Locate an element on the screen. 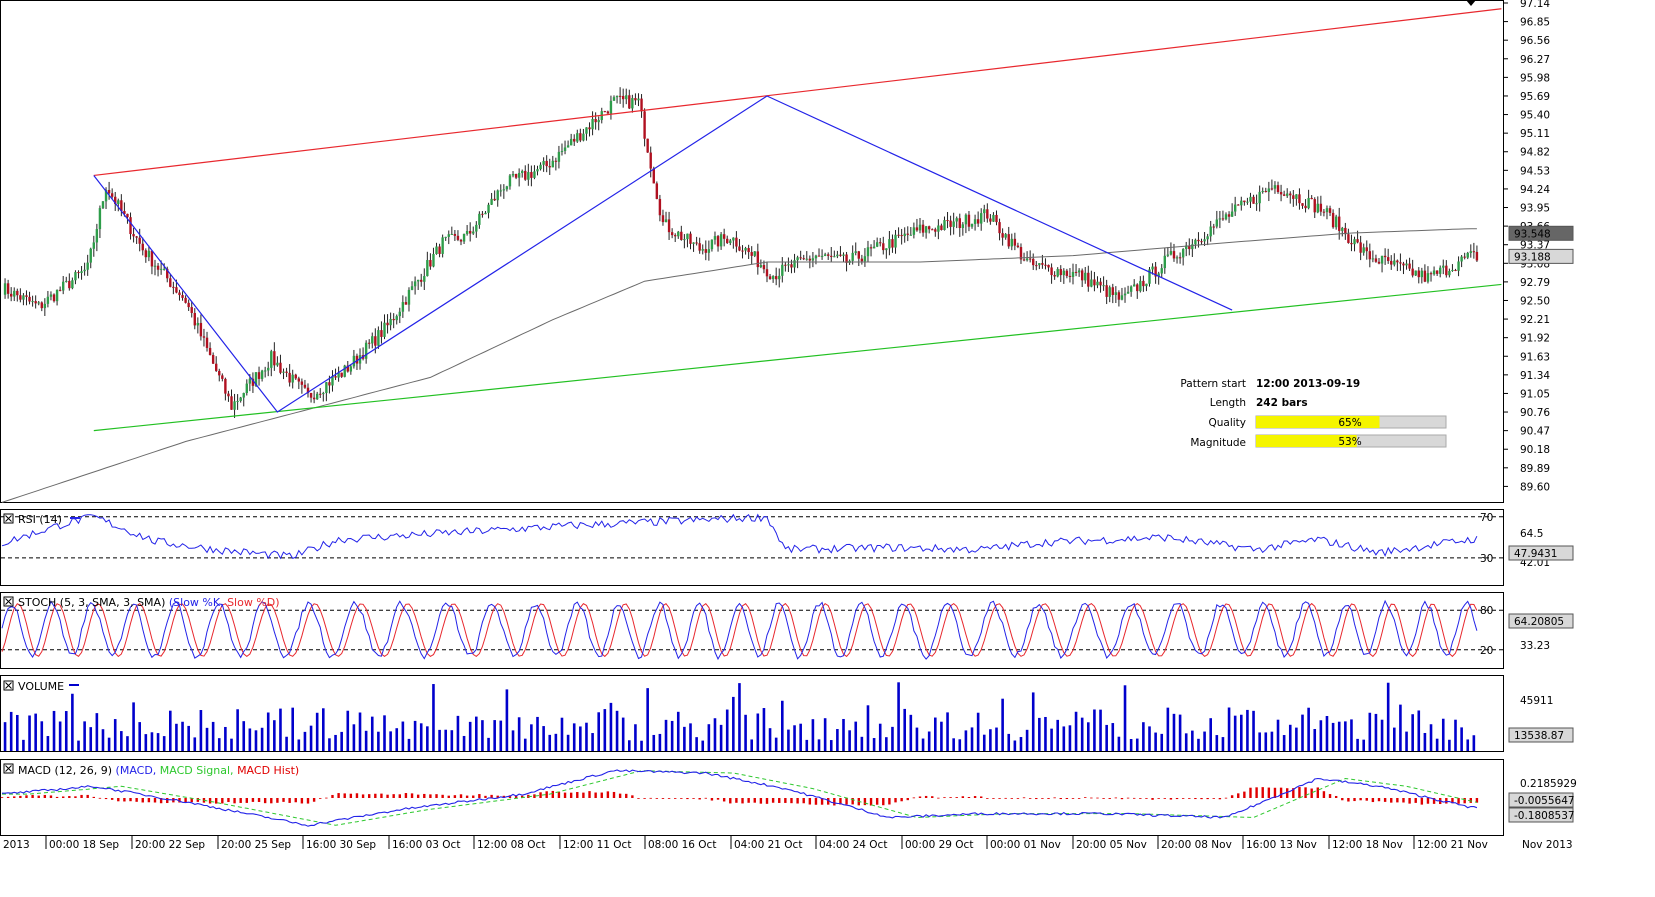 This screenshot has width=1655, height=897. macd-signal-current-tag: -0.1808537 is located at coordinates (1541, 815).